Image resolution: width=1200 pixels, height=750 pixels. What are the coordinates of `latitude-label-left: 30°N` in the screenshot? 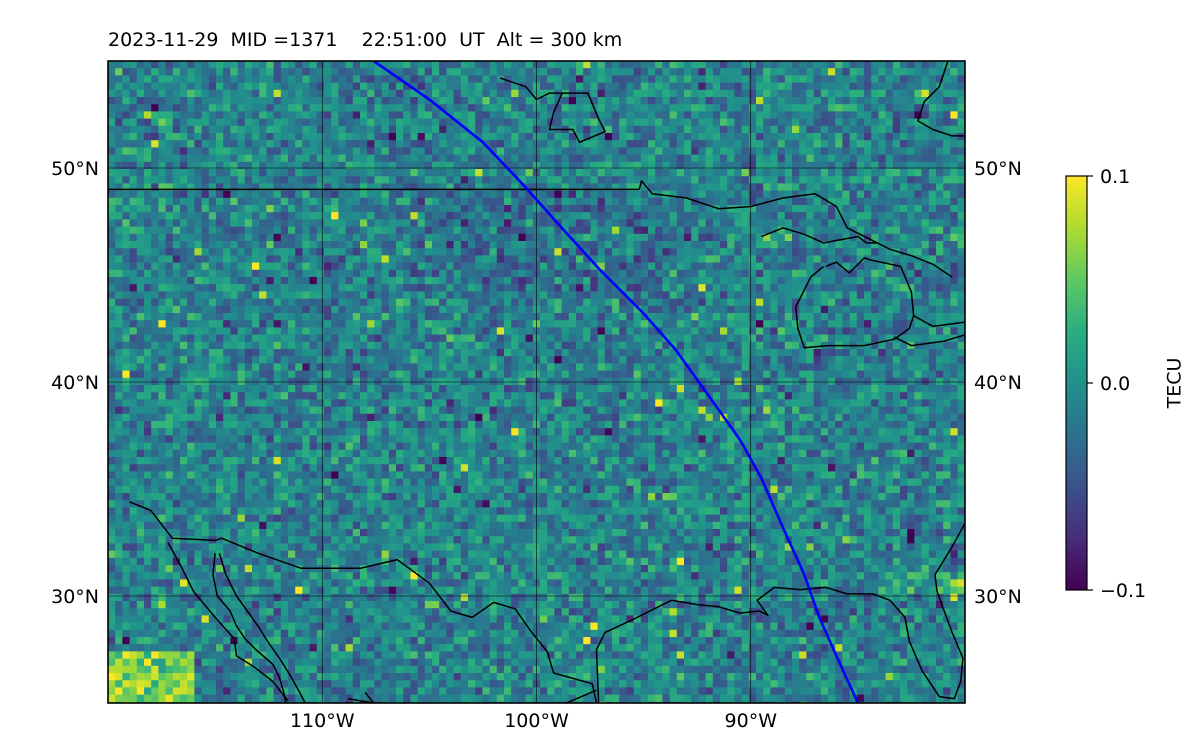 It's located at (75, 597).